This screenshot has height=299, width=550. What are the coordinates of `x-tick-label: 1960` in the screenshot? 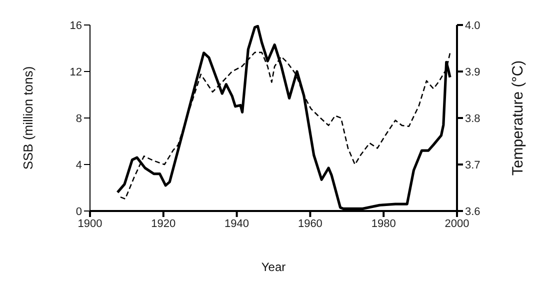 It's located at (310, 224).